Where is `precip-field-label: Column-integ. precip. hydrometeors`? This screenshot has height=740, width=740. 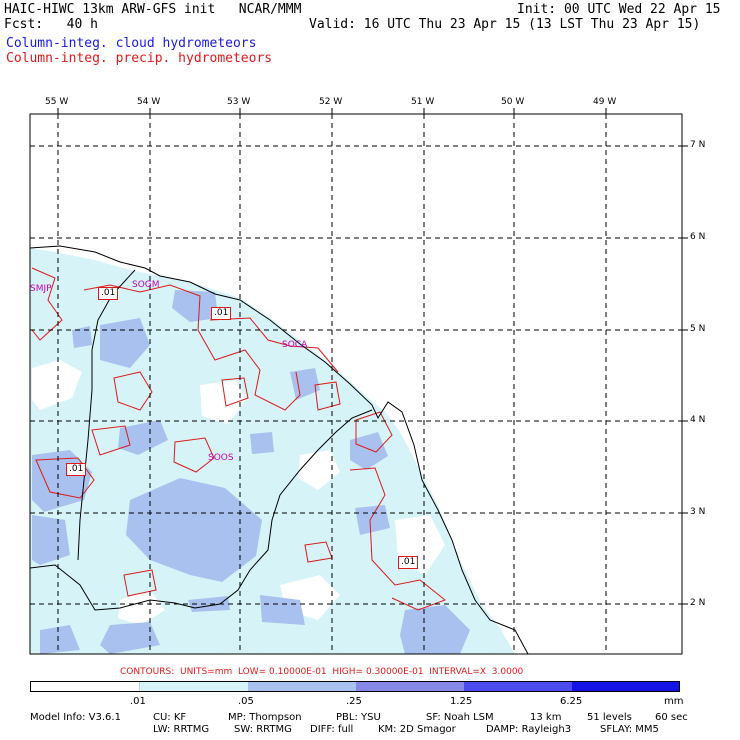
precip-field-label: Column-integ. precip. hydrometeors is located at coordinates (139, 58).